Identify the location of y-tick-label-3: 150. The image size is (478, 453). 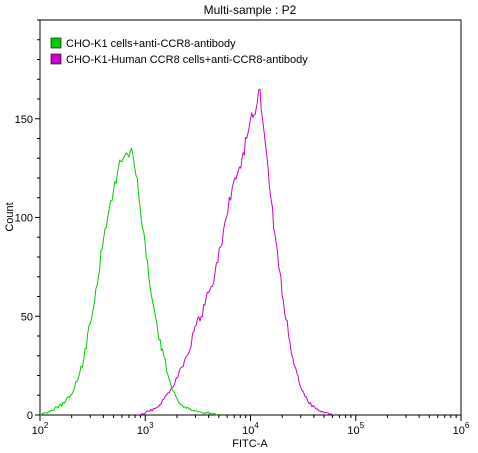
(24, 120).